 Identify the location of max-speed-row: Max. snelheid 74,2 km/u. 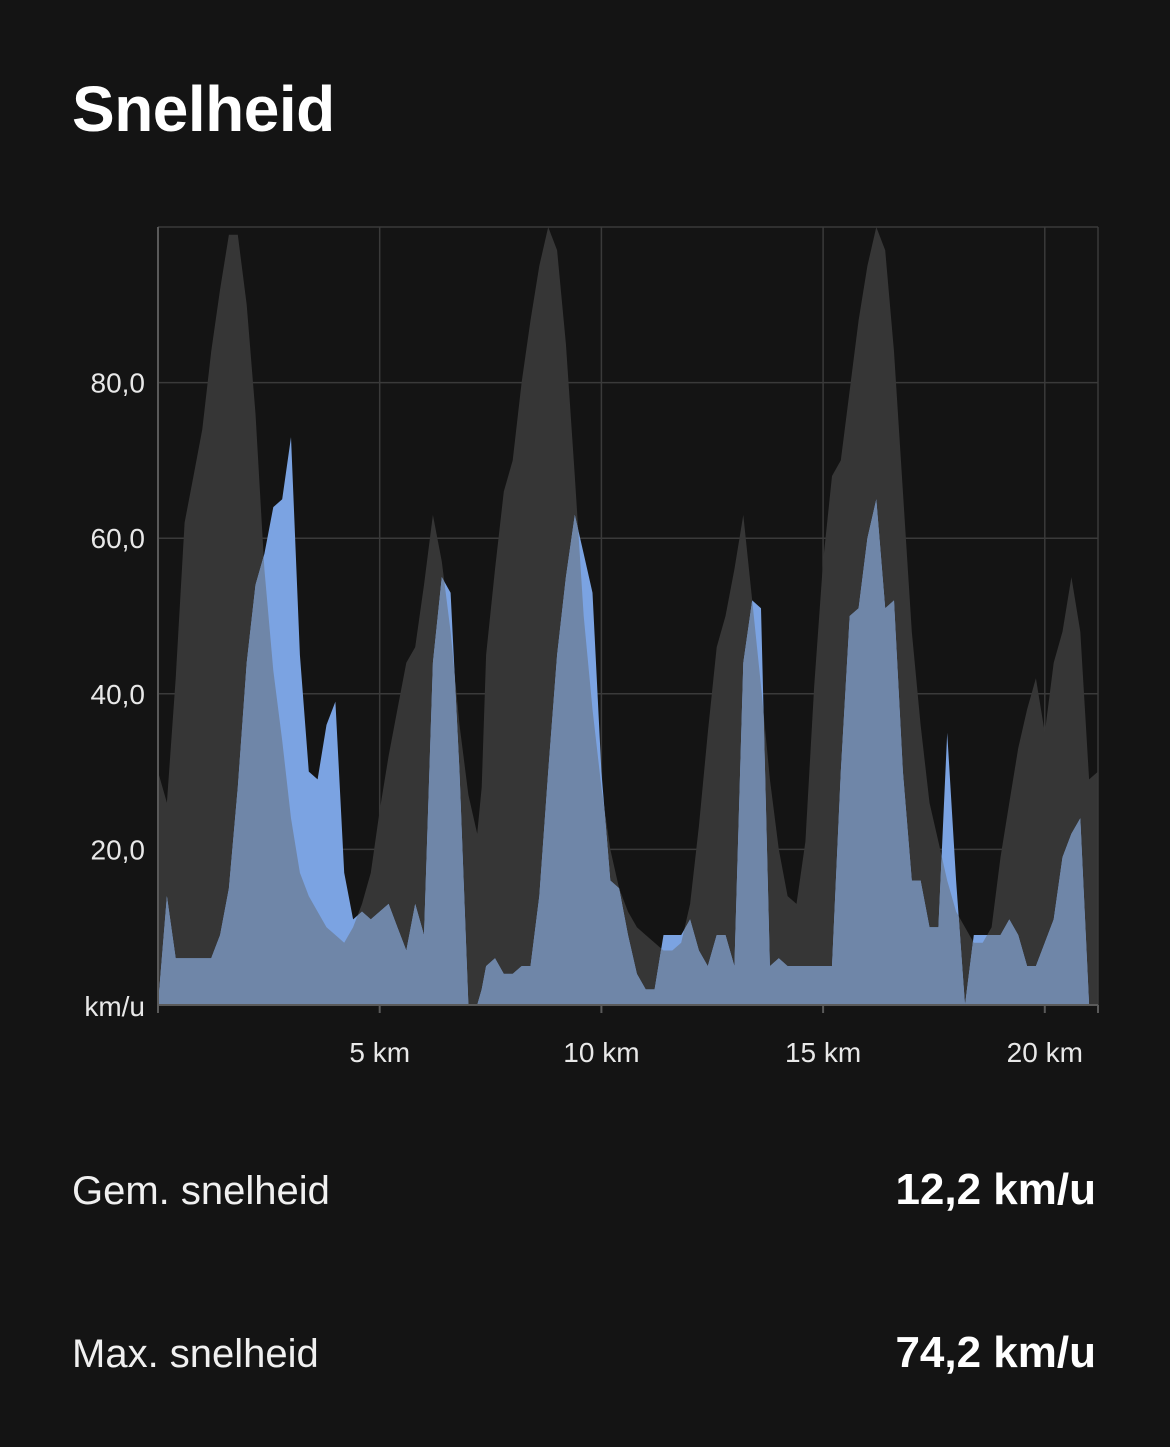
(584, 1353).